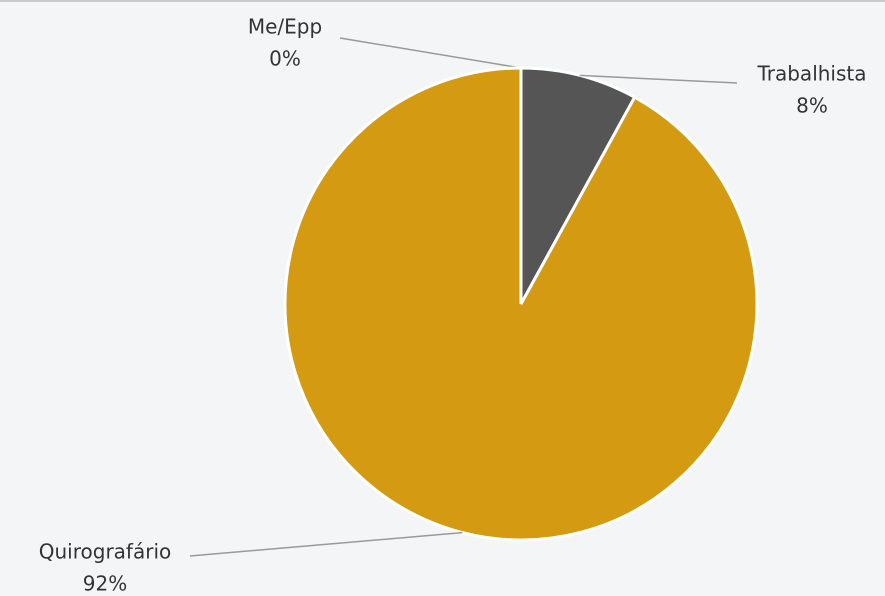 This screenshot has width=885, height=596. What do you see at coordinates (105, 584) in the screenshot?
I see `slice-value-label: 92%` at bounding box center [105, 584].